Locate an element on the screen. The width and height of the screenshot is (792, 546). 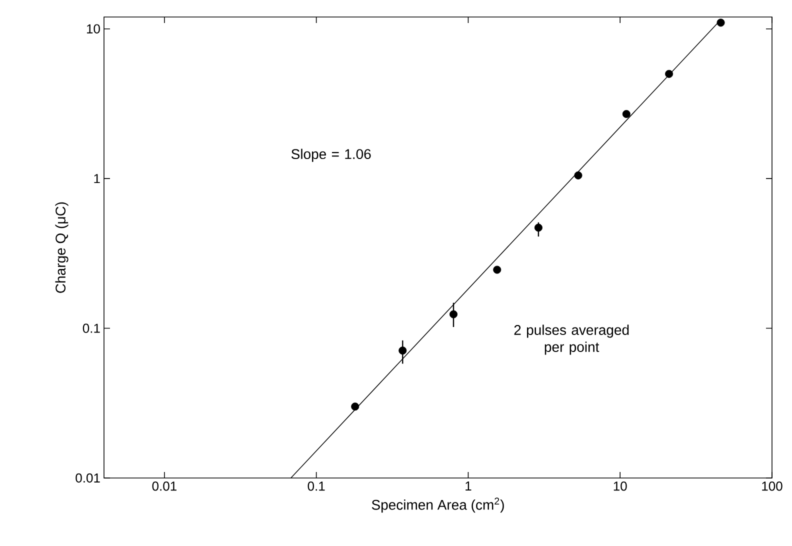
y-tick-label: 0.01 is located at coordinates (88, 478).